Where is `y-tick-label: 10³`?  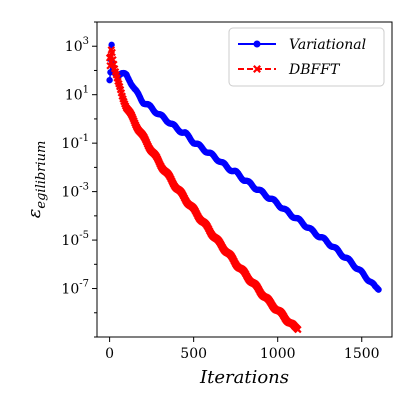
y-tick-label: 10³ is located at coordinates (77, 45).